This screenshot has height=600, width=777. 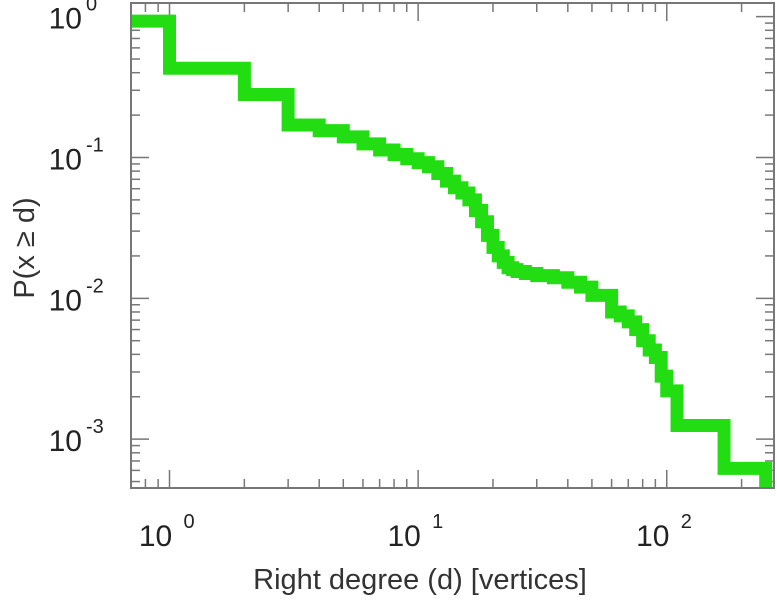 What do you see at coordinates (95, 427) in the screenshot?
I see `y-tick-label-exponent: -3` at bounding box center [95, 427].